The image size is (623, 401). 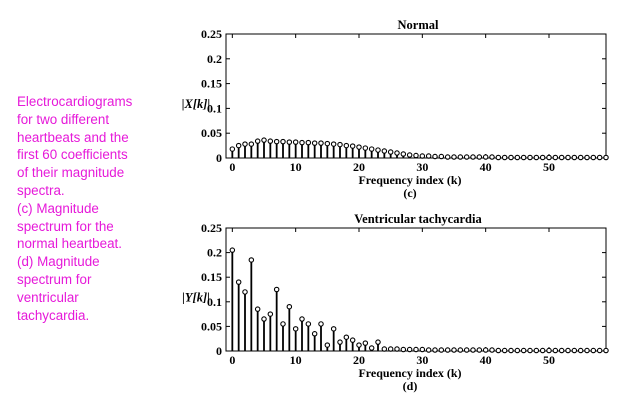 I want to click on caption-line: heartbeats and the, so click(x=73, y=137).